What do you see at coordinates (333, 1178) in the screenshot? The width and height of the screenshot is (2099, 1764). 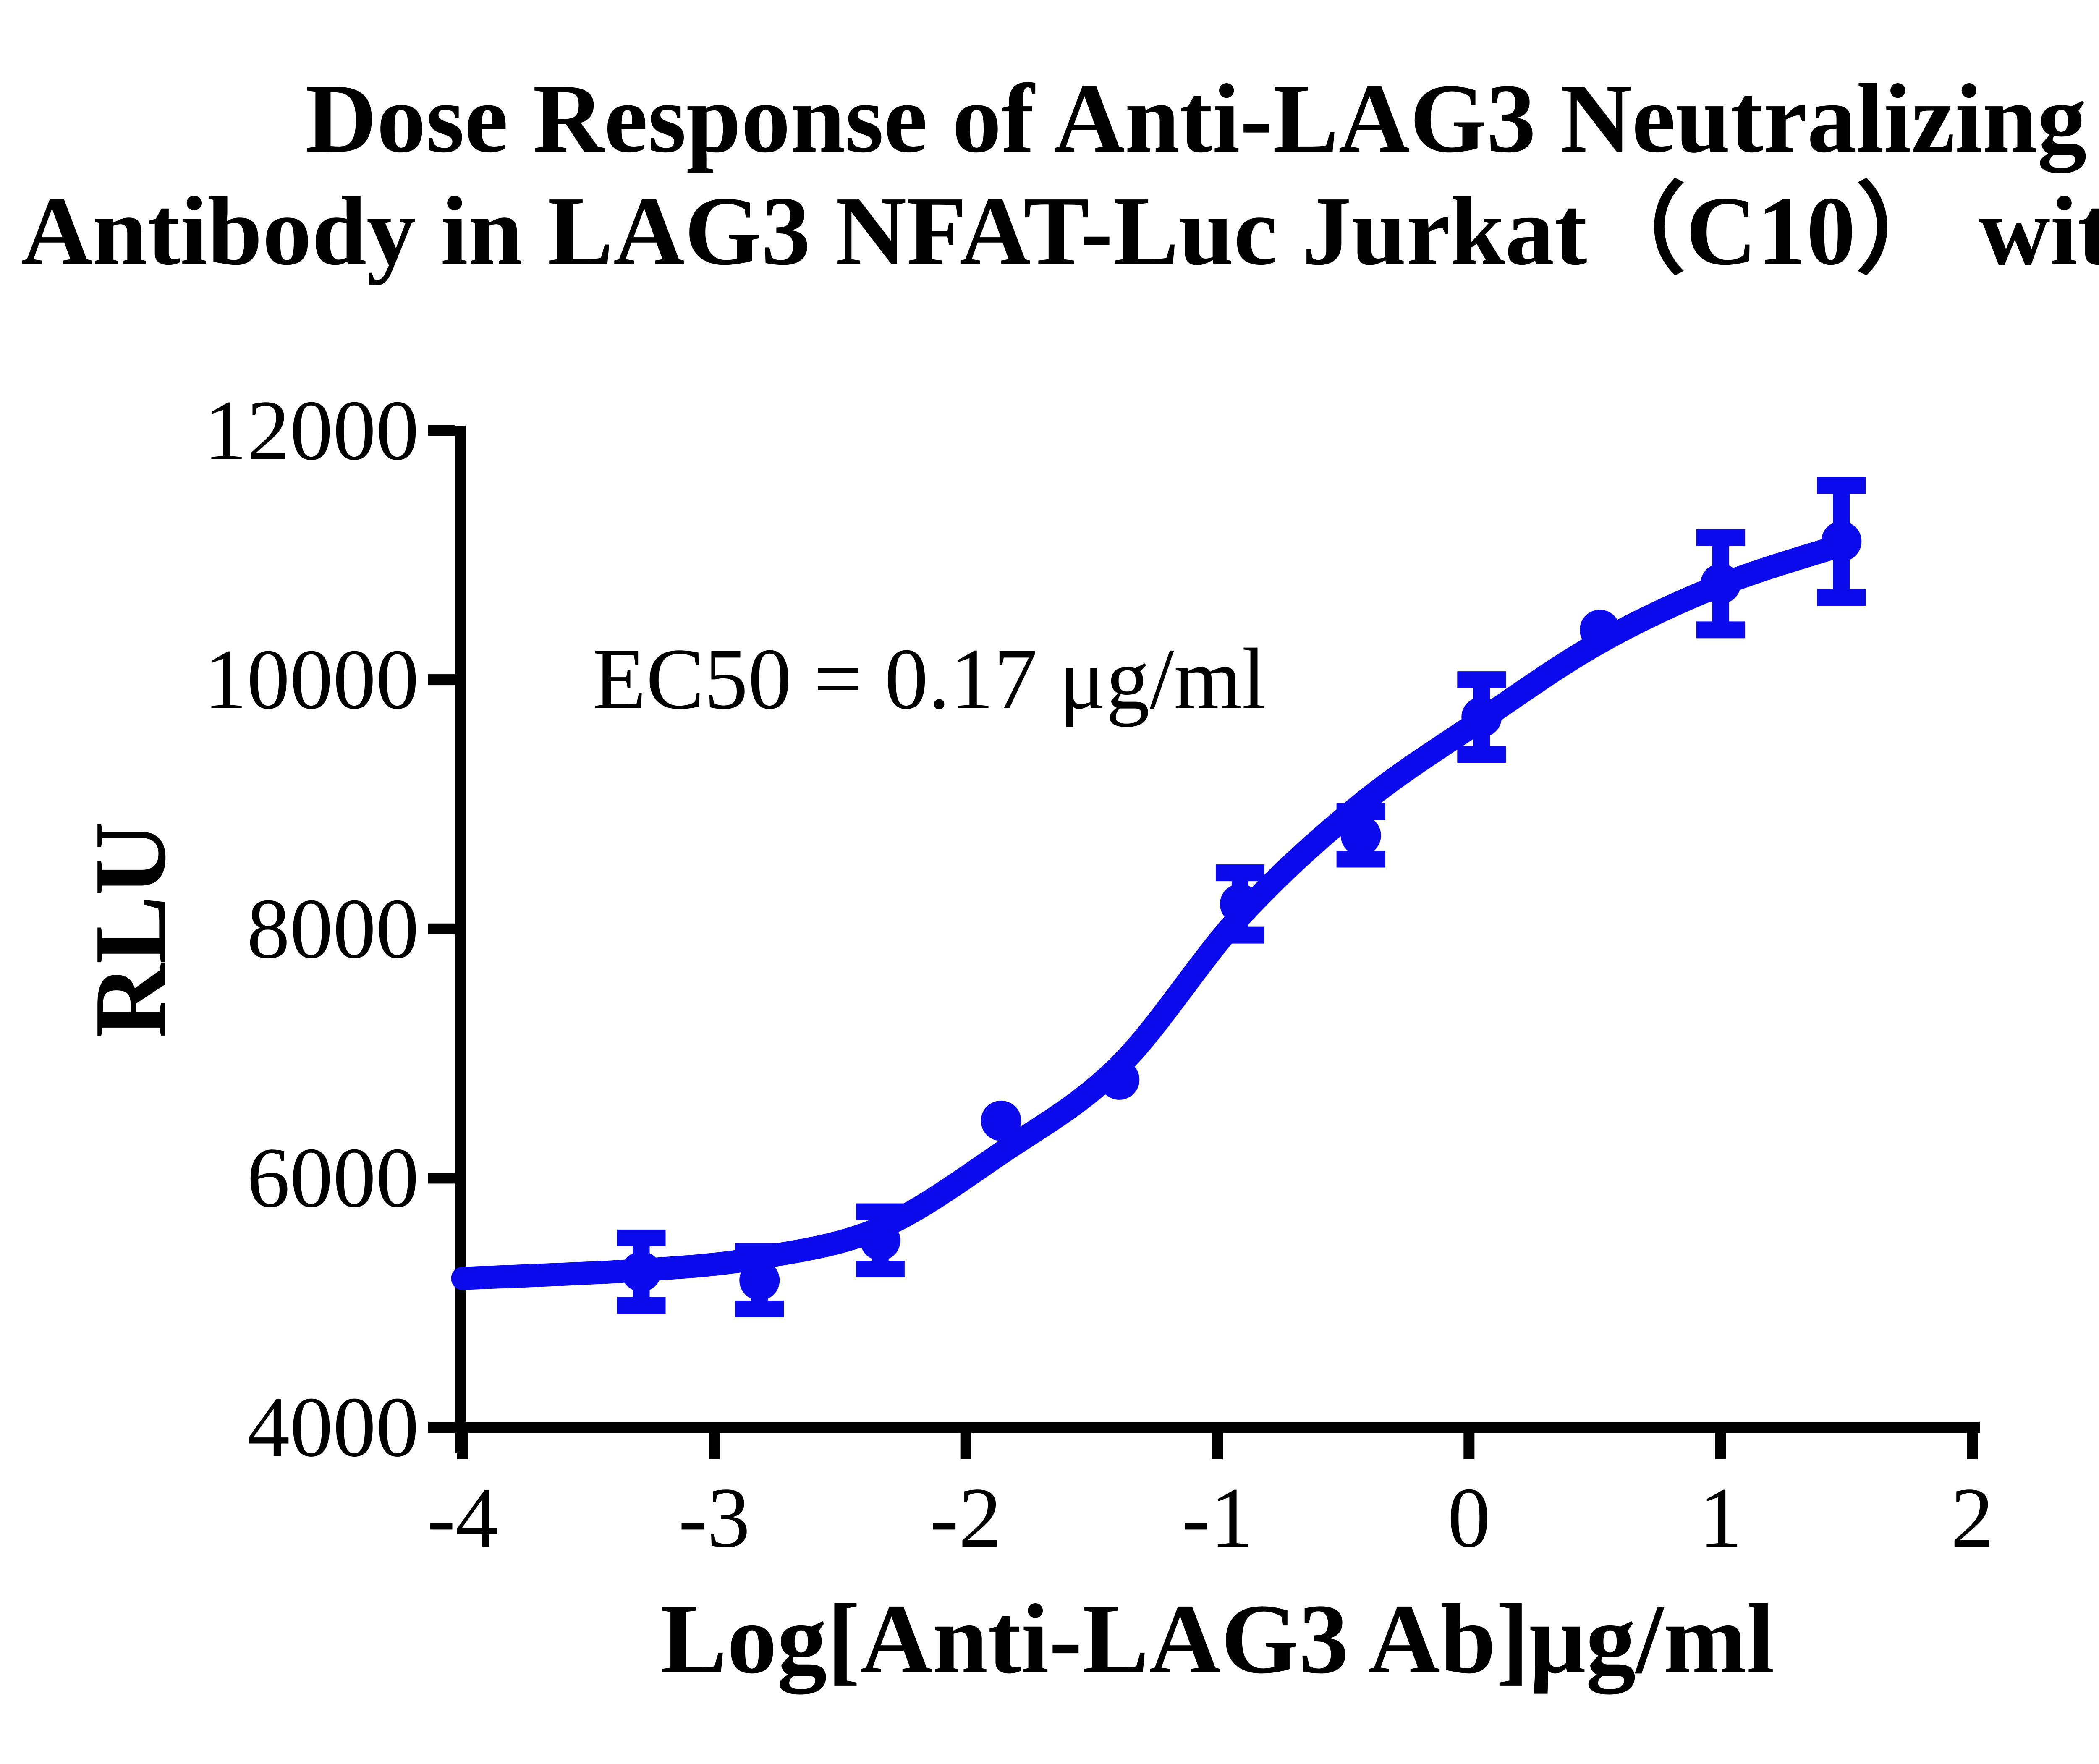 I see `y-tick-label: 6000` at bounding box center [333, 1178].